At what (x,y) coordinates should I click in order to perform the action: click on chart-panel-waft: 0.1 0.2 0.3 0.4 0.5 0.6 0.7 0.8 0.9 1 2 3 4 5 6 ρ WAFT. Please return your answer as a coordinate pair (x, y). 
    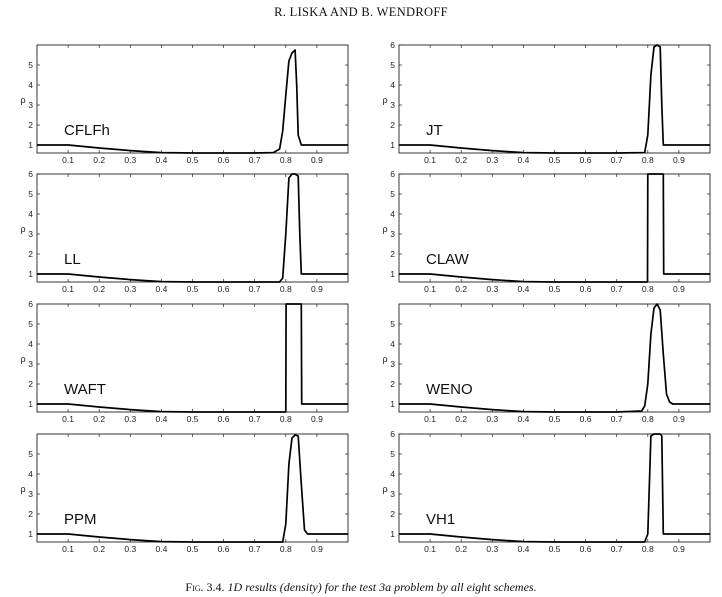
    Looking at the image, I should click on (184, 361).